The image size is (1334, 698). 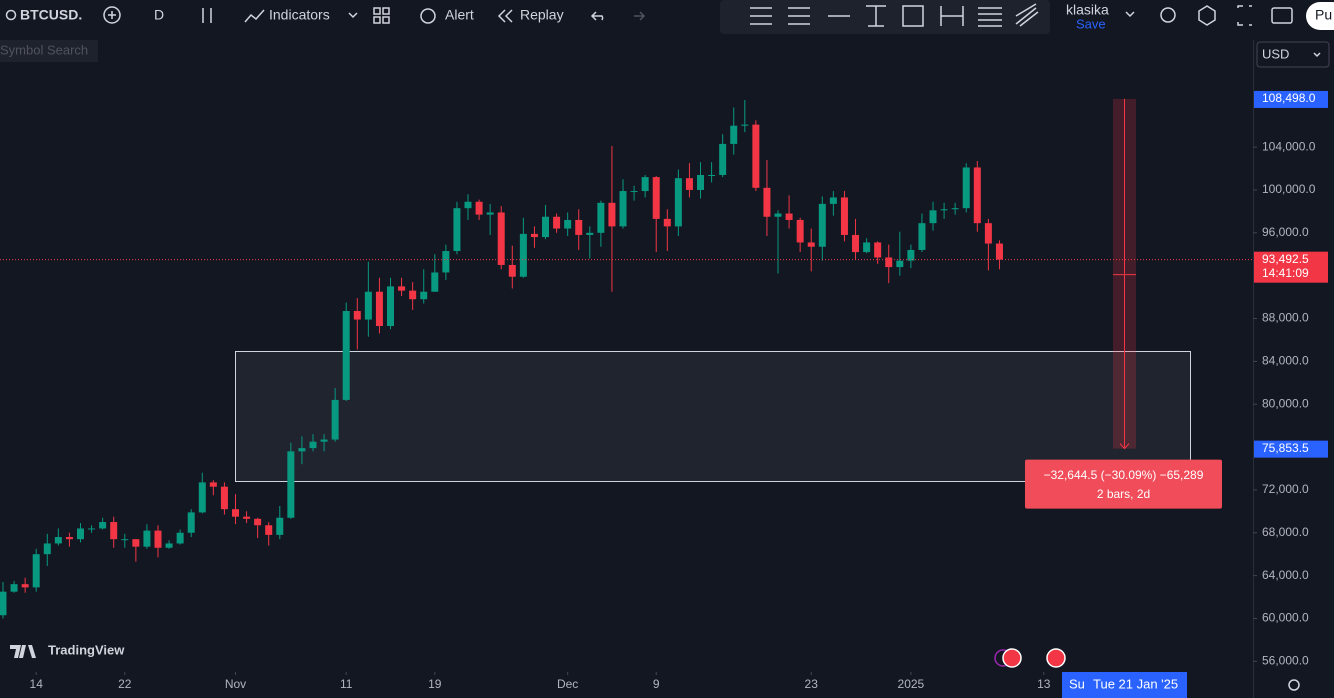 I want to click on currency-select, so click(x=1293, y=54).